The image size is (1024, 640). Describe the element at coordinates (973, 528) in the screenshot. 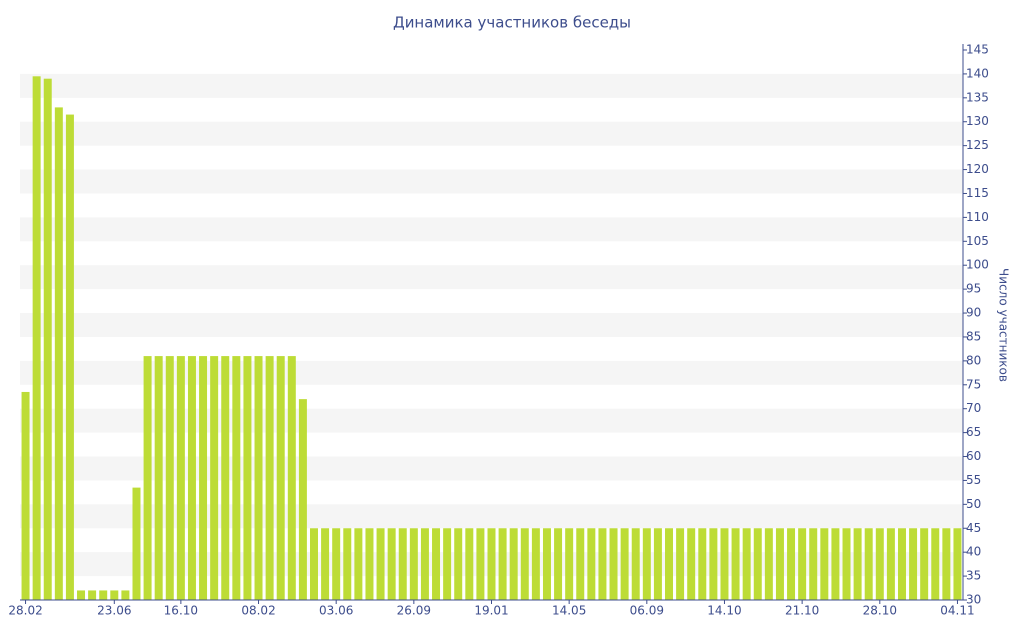

I see `y-tick-label: 45` at that location.